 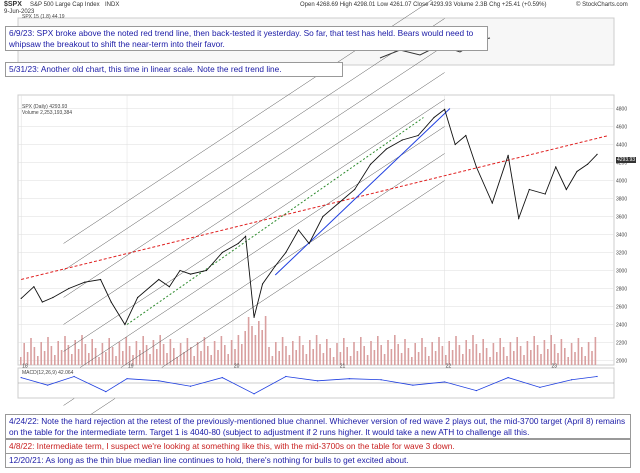 I want to click on blue-median-line, so click(x=362, y=192).